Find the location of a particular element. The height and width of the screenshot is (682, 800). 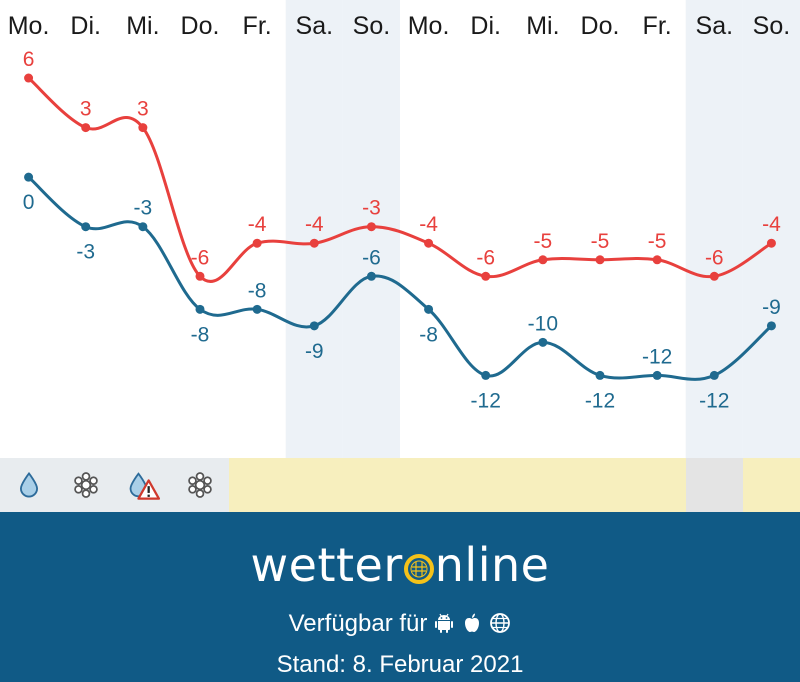

min-temp-label: -10 is located at coordinates (543, 323).